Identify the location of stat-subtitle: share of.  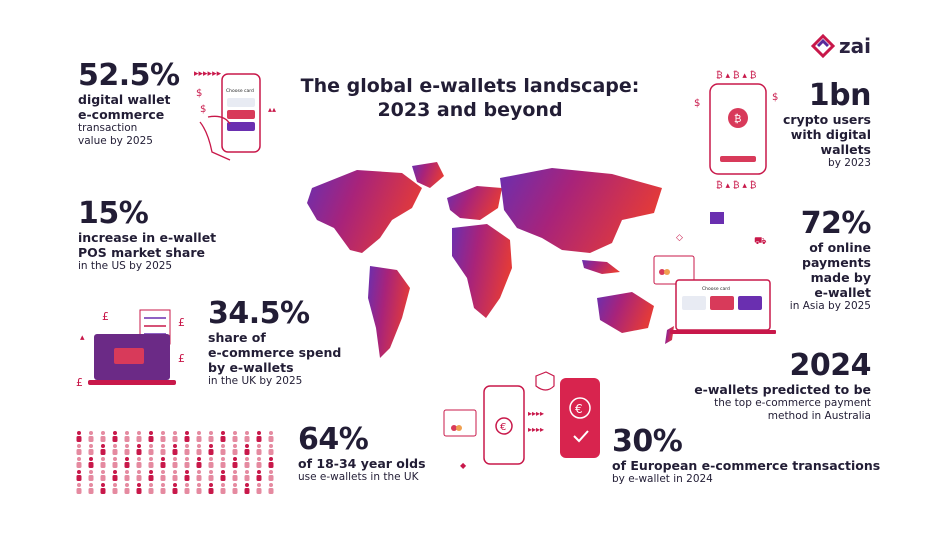
(237, 337).